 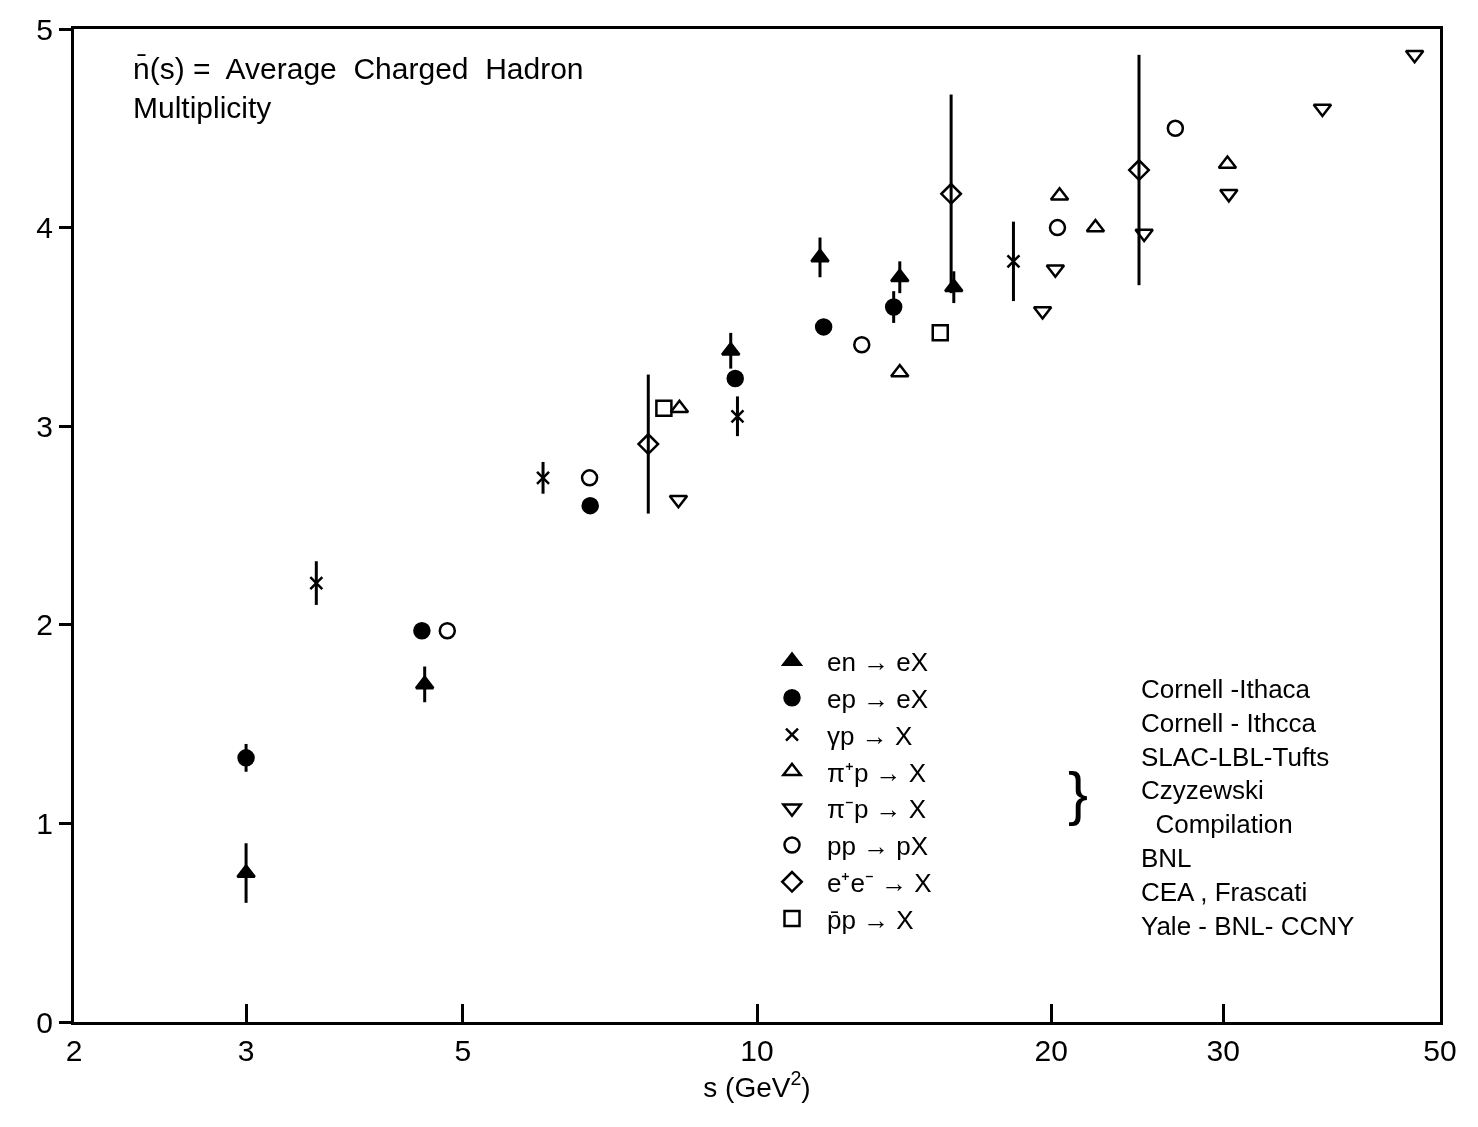 I want to click on legend-label: p̄p → X, so click(x=870, y=919).